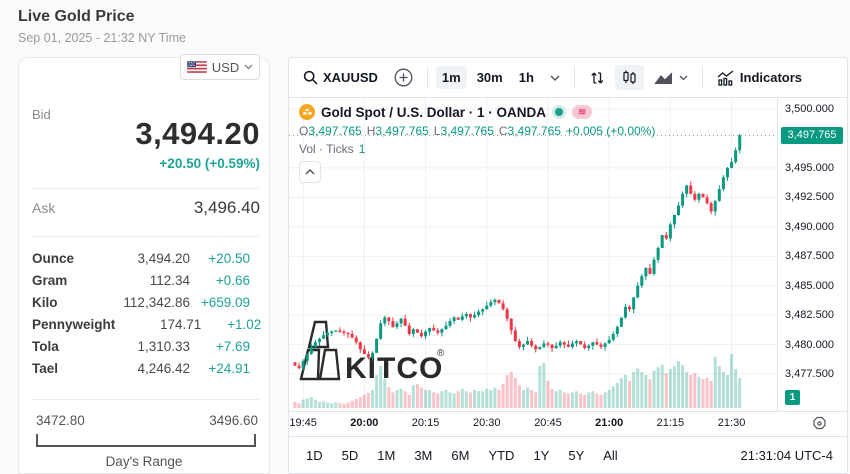  What do you see at coordinates (229, 258) in the screenshot?
I see `unit-change: +20.50` at bounding box center [229, 258].